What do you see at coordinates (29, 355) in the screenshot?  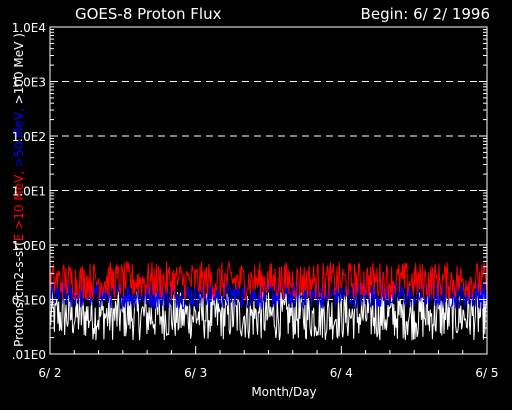 I see `y-tick-label: .01E0` at bounding box center [29, 355].